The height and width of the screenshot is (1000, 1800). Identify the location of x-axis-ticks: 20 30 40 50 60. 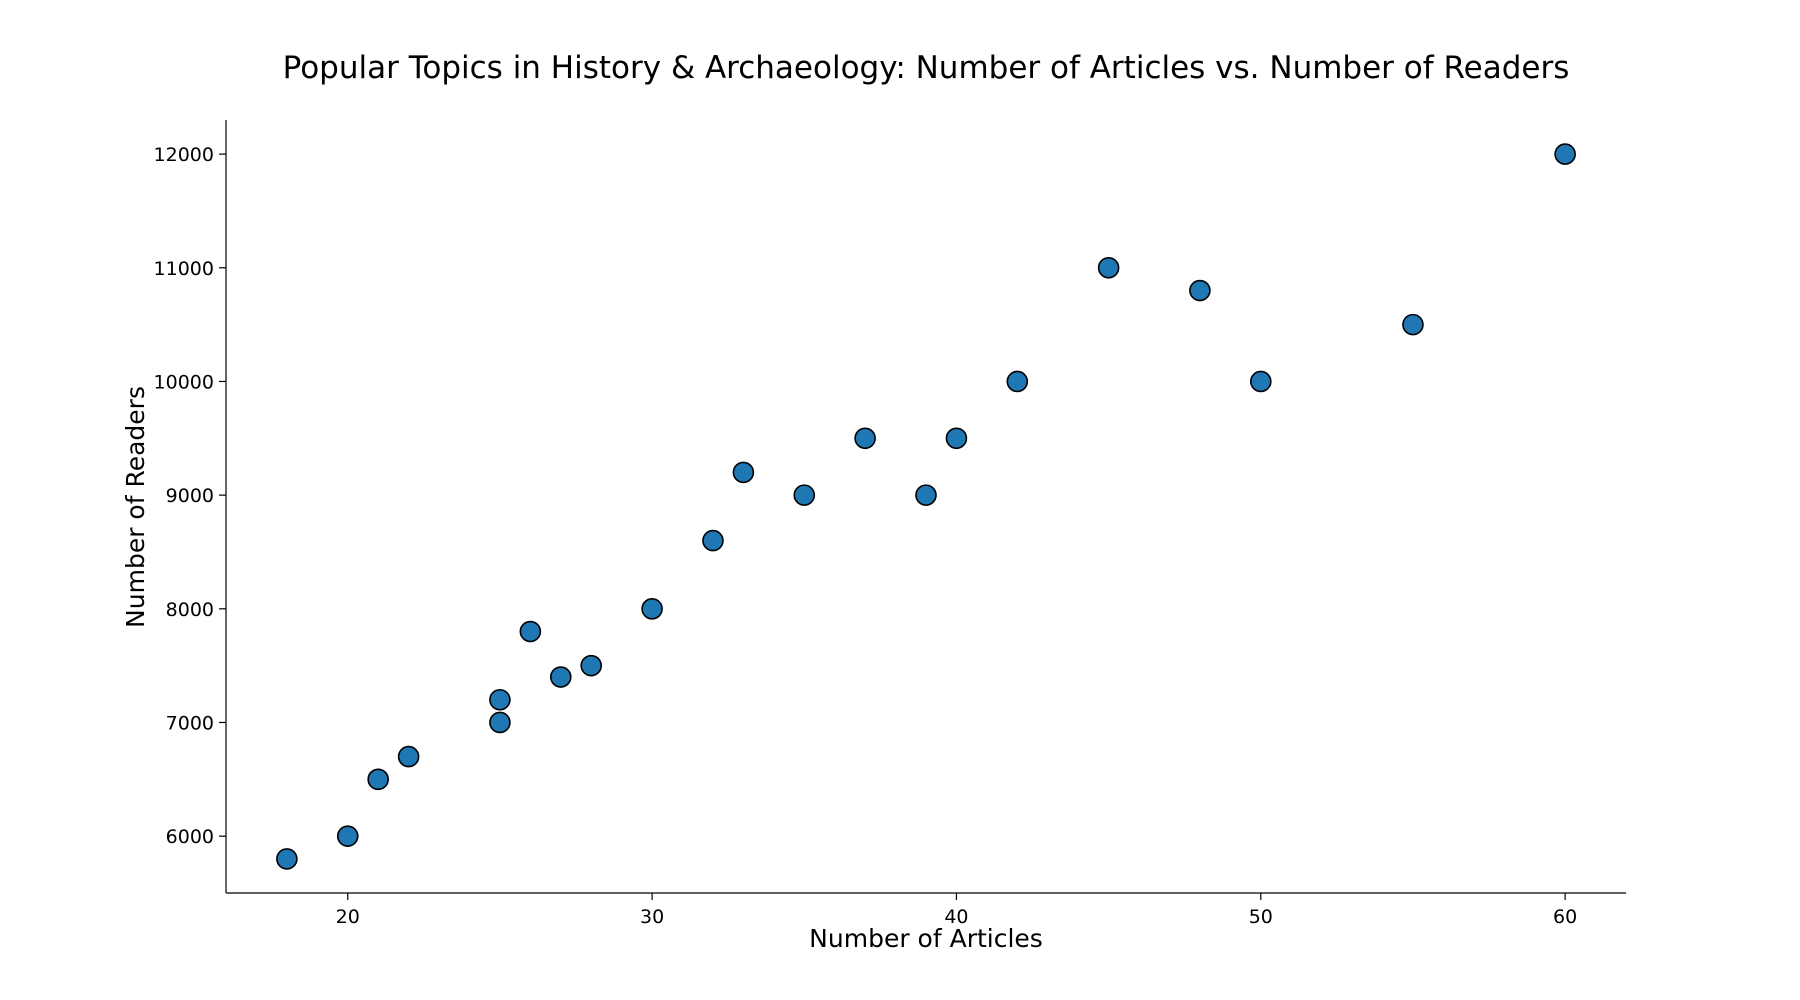
(956, 910).